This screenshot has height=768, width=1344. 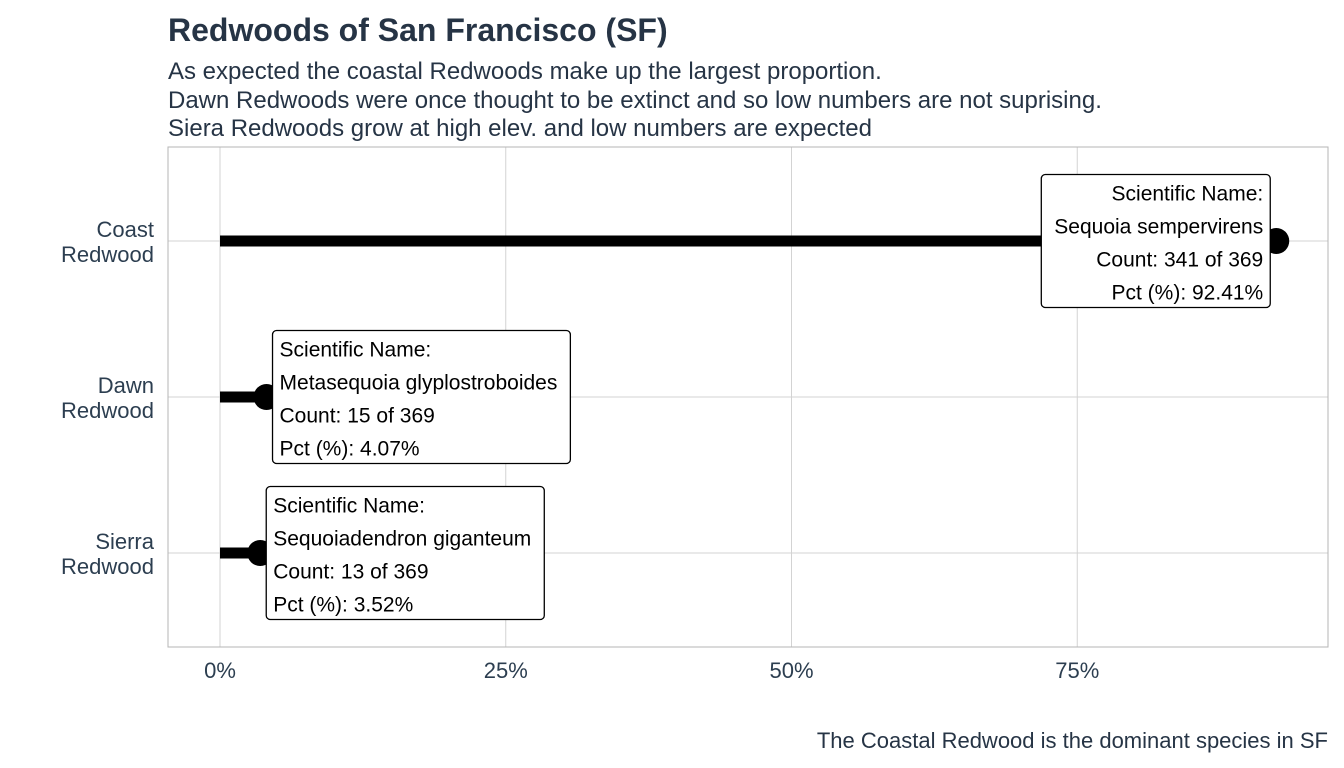 What do you see at coordinates (402, 539) in the screenshot?
I see `annotation-text: Sequoiadendron giganteum` at bounding box center [402, 539].